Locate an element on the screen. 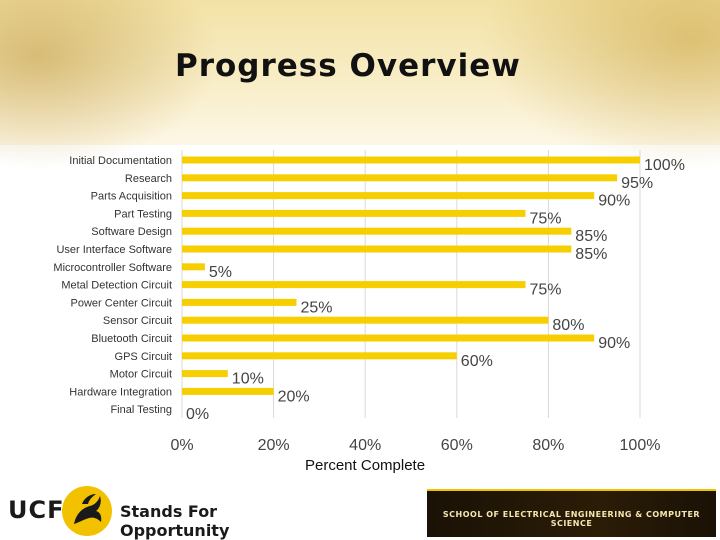 This screenshot has height=540, width=720. pegasus-icon is located at coordinates (87, 511).